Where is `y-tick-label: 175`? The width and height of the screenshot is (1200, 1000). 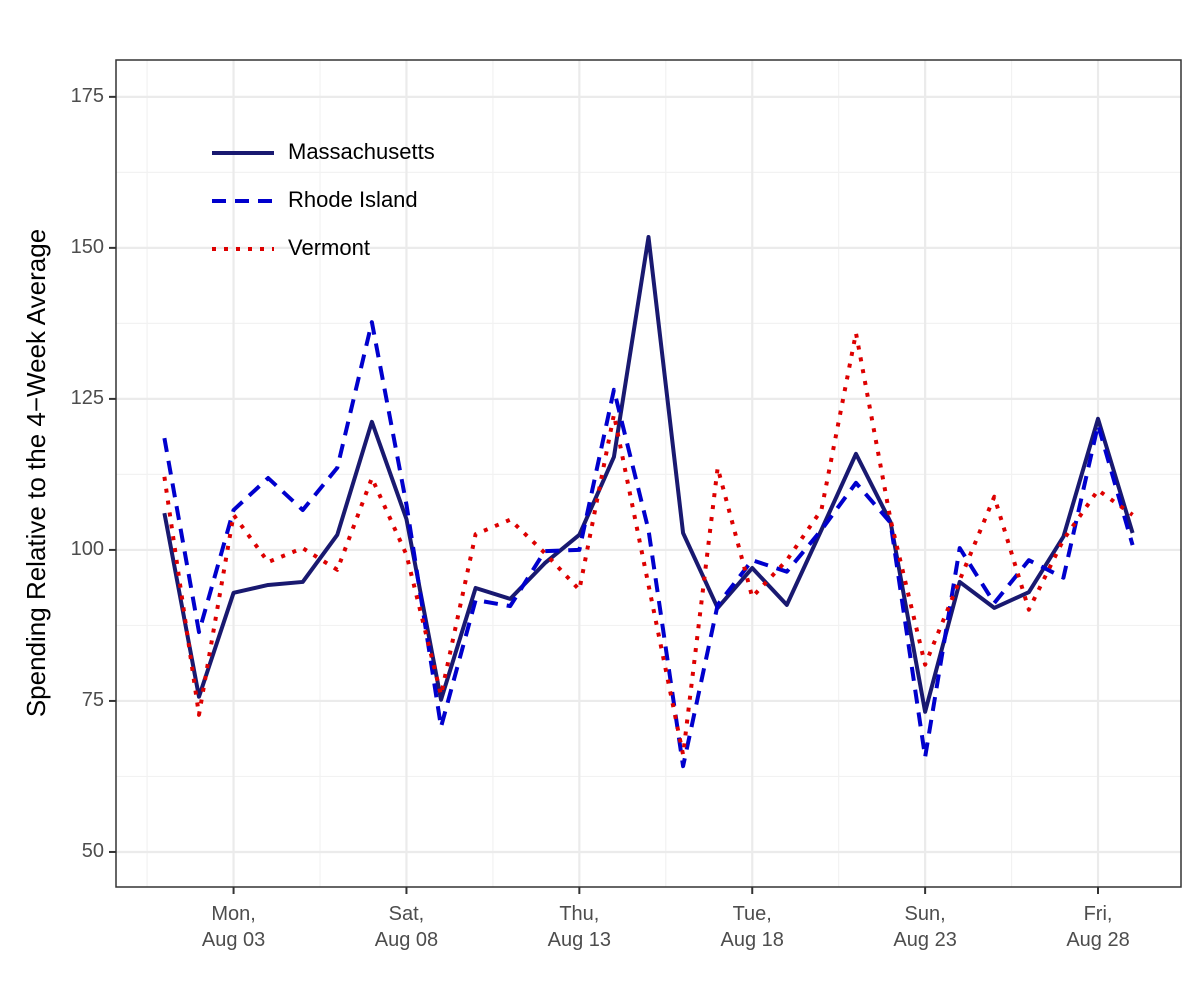 y-tick-label: 175 is located at coordinates (87, 96).